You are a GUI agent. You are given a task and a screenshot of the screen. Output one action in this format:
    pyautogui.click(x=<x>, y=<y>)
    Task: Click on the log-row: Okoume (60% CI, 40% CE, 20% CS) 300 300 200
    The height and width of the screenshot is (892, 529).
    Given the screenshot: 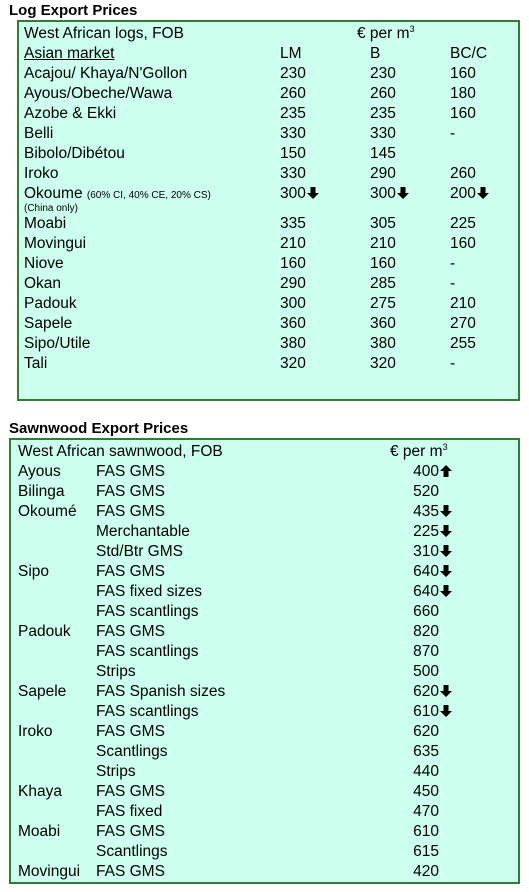 What is the action you would take?
    pyautogui.click(x=268, y=194)
    